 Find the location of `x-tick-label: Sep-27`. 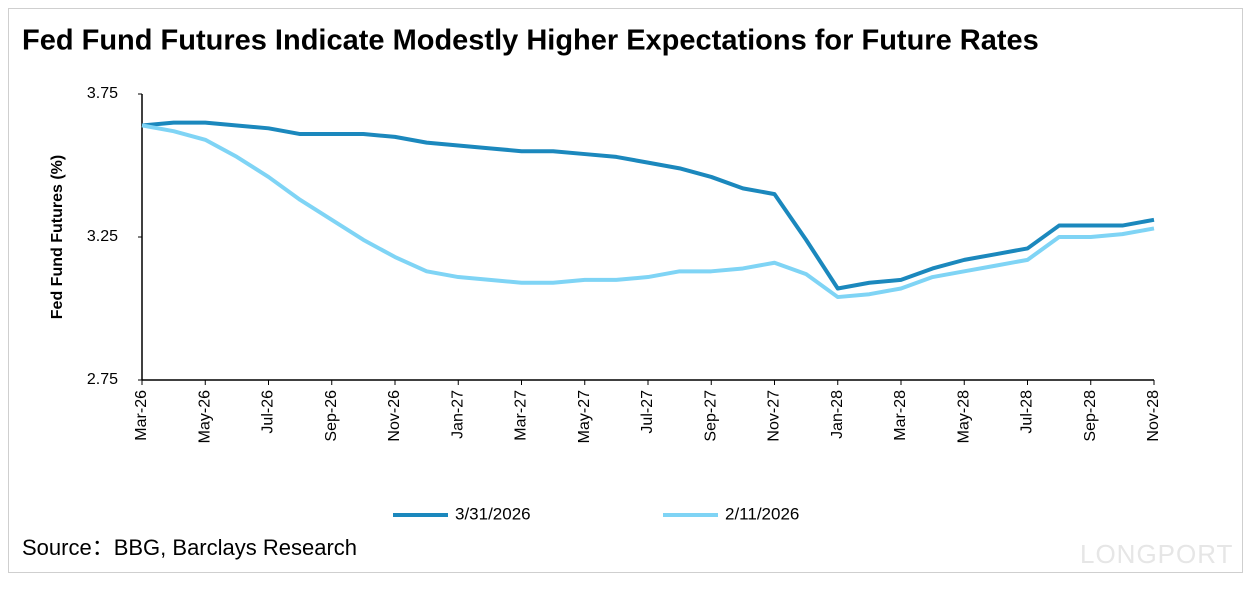

x-tick-label: Sep-27 is located at coordinates (710, 416).